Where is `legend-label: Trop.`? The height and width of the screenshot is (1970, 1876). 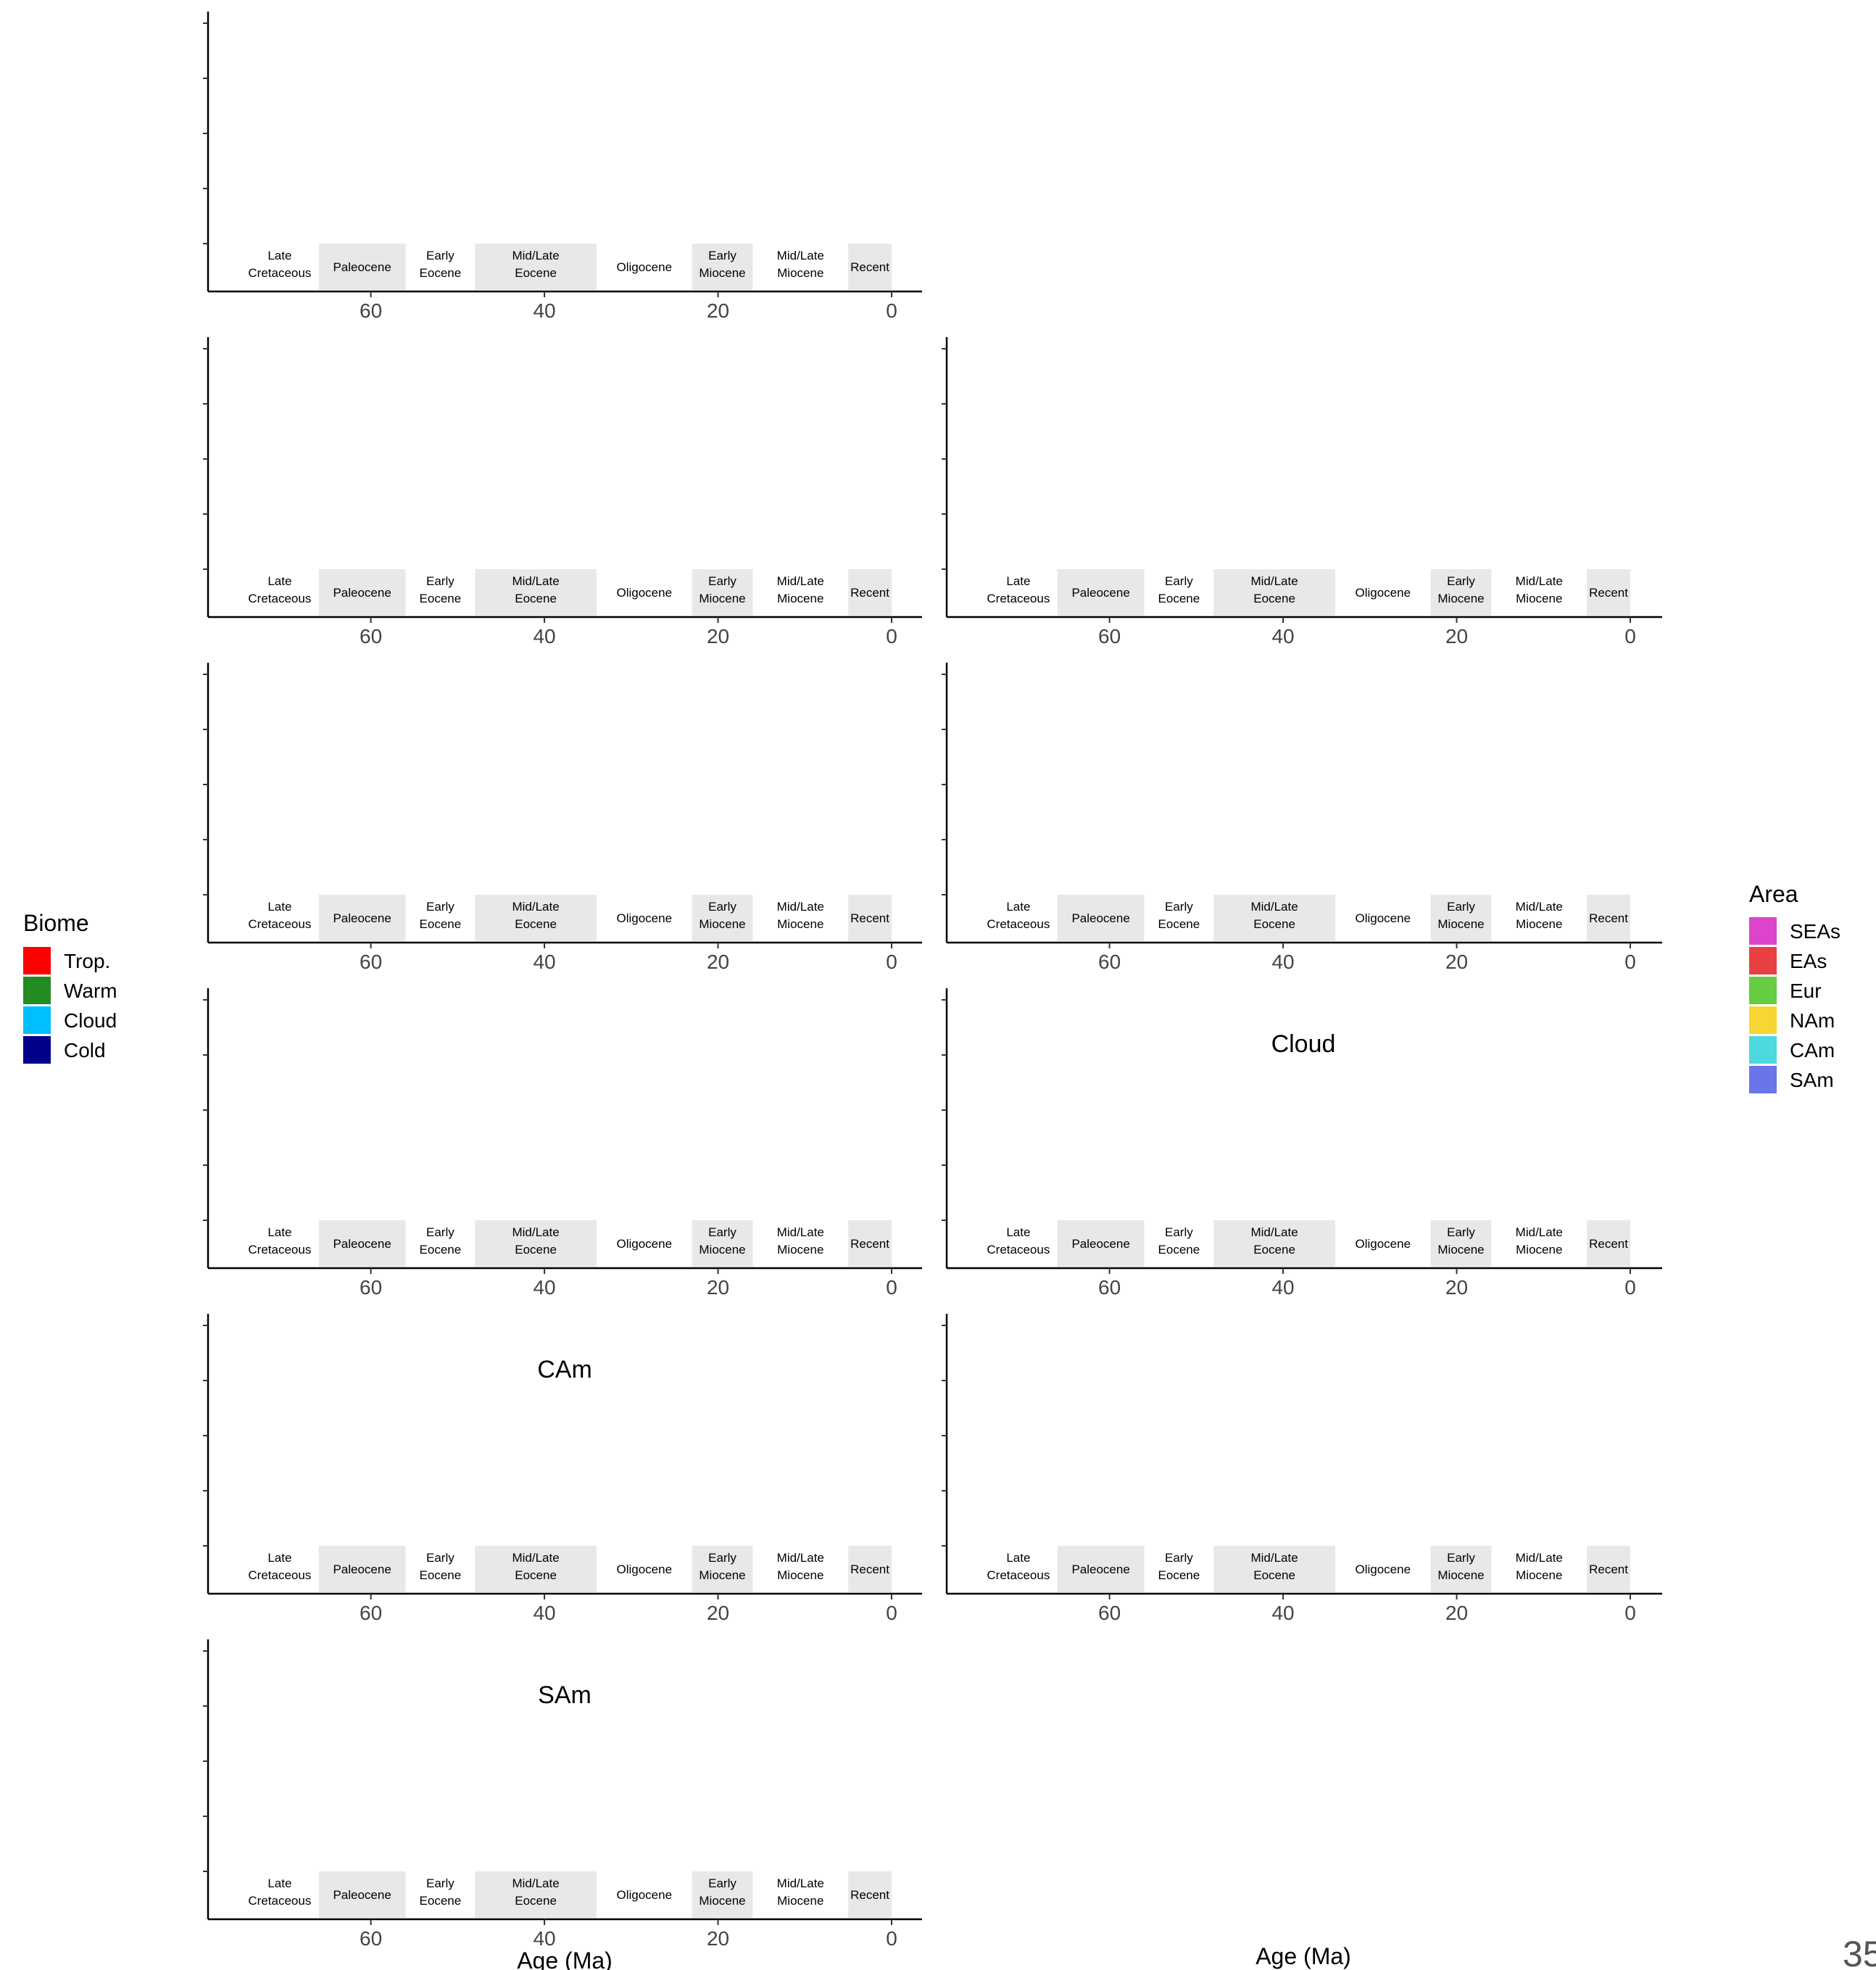 legend-label: Trop. is located at coordinates (87, 961).